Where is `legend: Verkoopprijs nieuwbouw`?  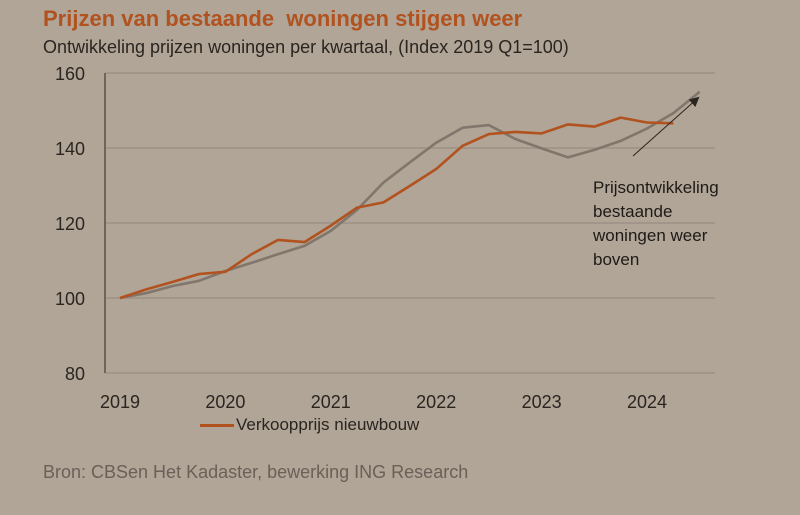
legend: Verkoopprijs nieuwbouw is located at coordinates (309, 425).